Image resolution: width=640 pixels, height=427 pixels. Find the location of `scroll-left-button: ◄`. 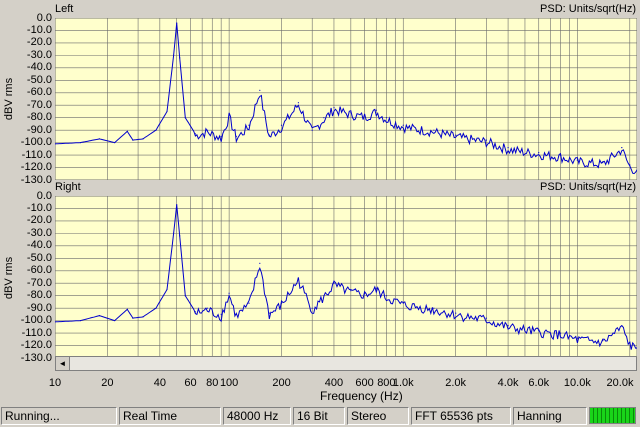

scroll-left-button: ◄ is located at coordinates (63, 363).